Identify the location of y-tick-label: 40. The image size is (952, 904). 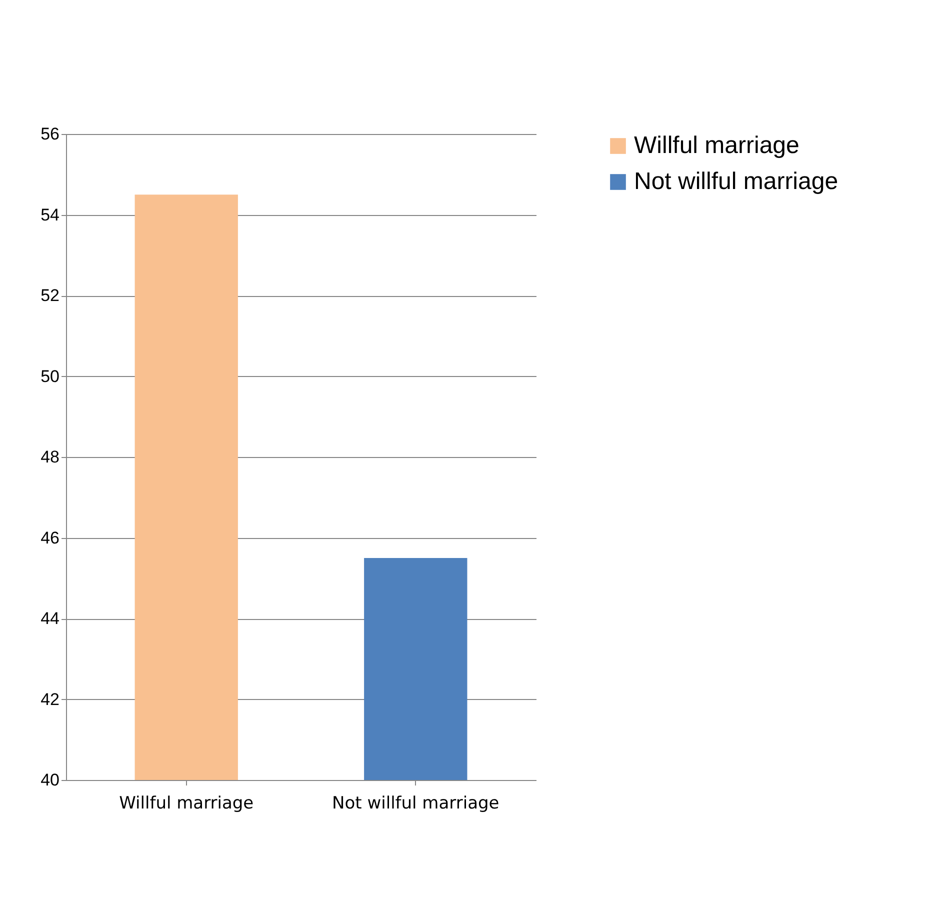
(50, 780).